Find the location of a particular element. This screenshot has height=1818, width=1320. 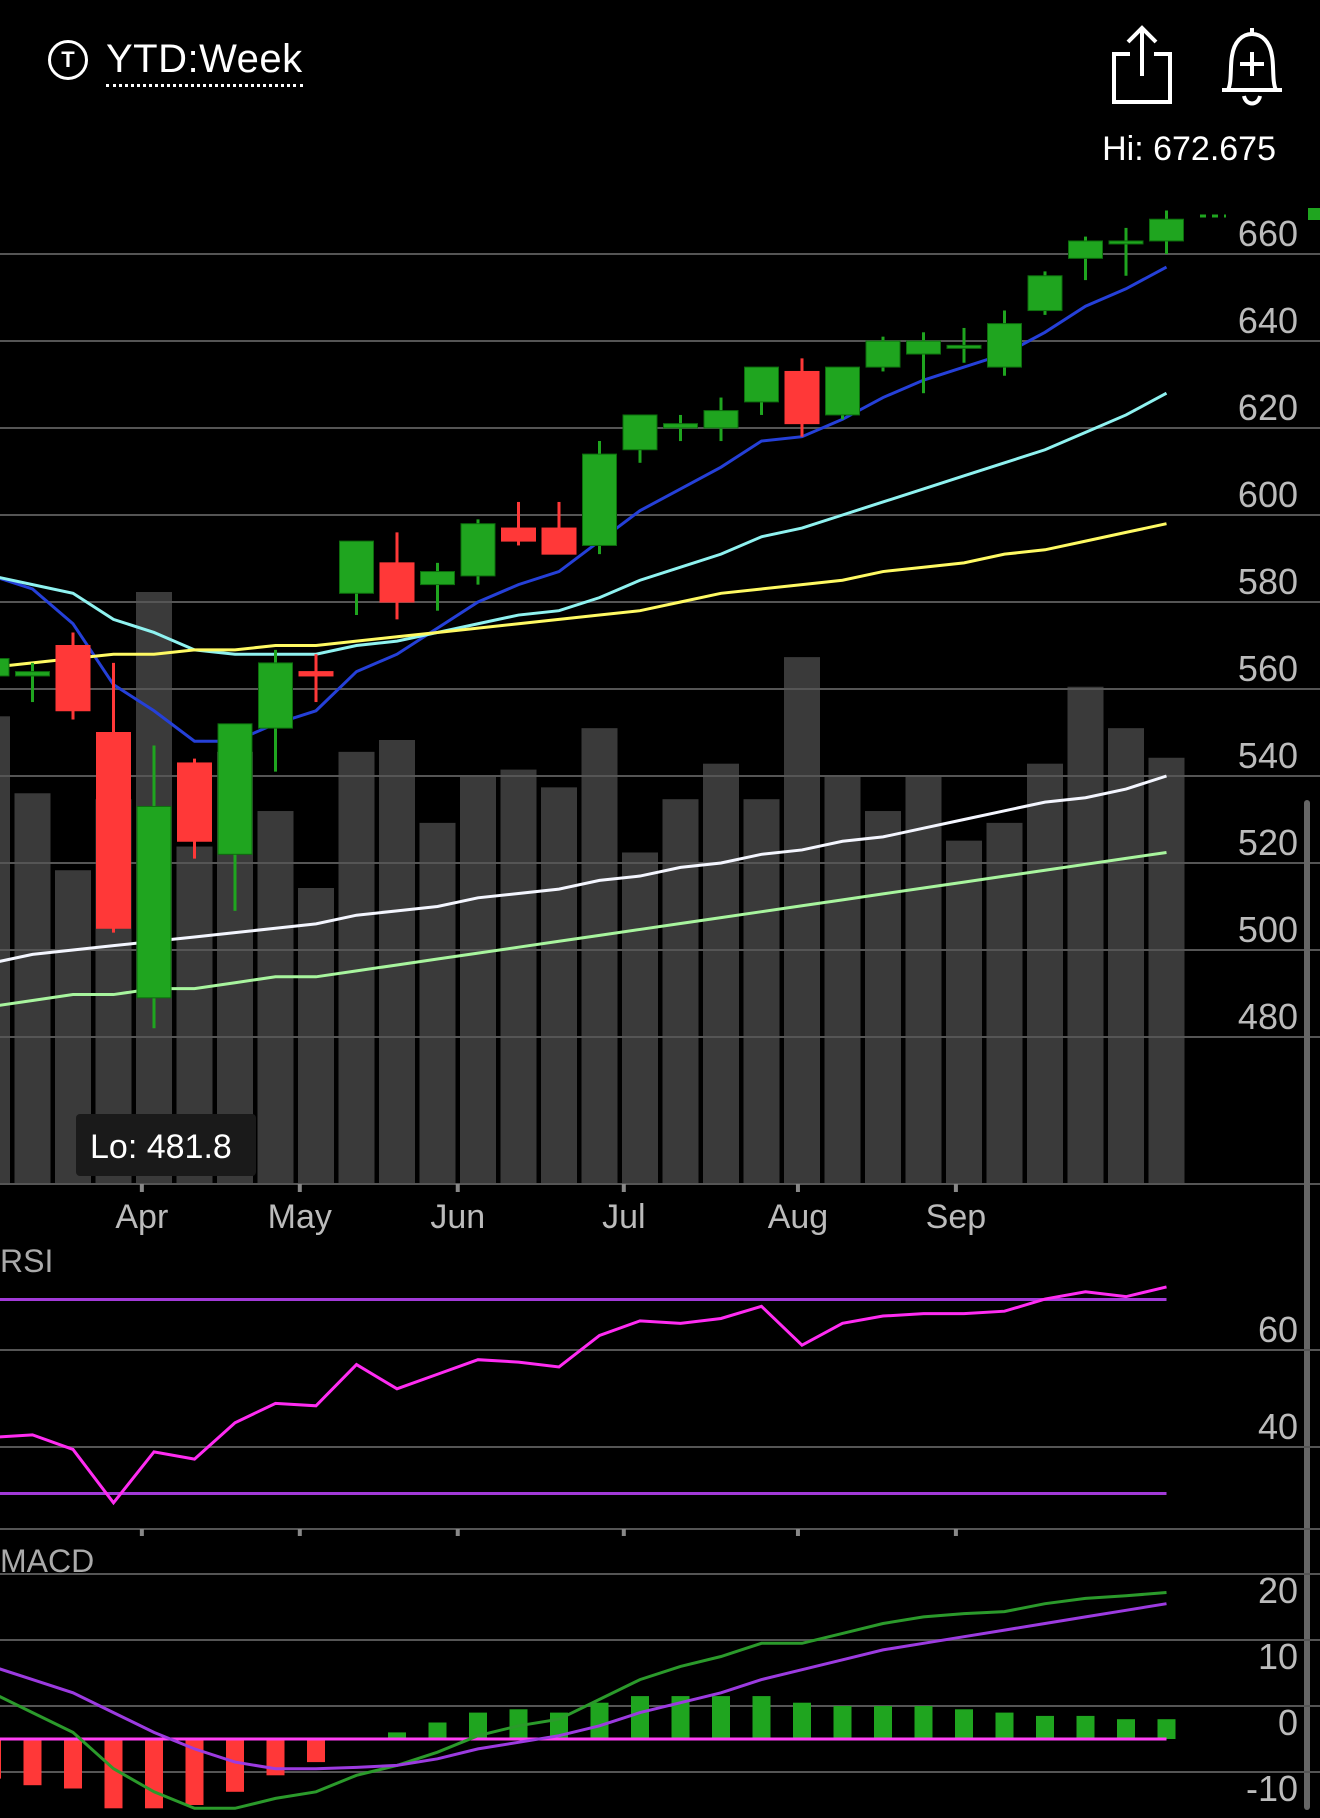

price-axis-label: 660 is located at coordinates (1268, 233).